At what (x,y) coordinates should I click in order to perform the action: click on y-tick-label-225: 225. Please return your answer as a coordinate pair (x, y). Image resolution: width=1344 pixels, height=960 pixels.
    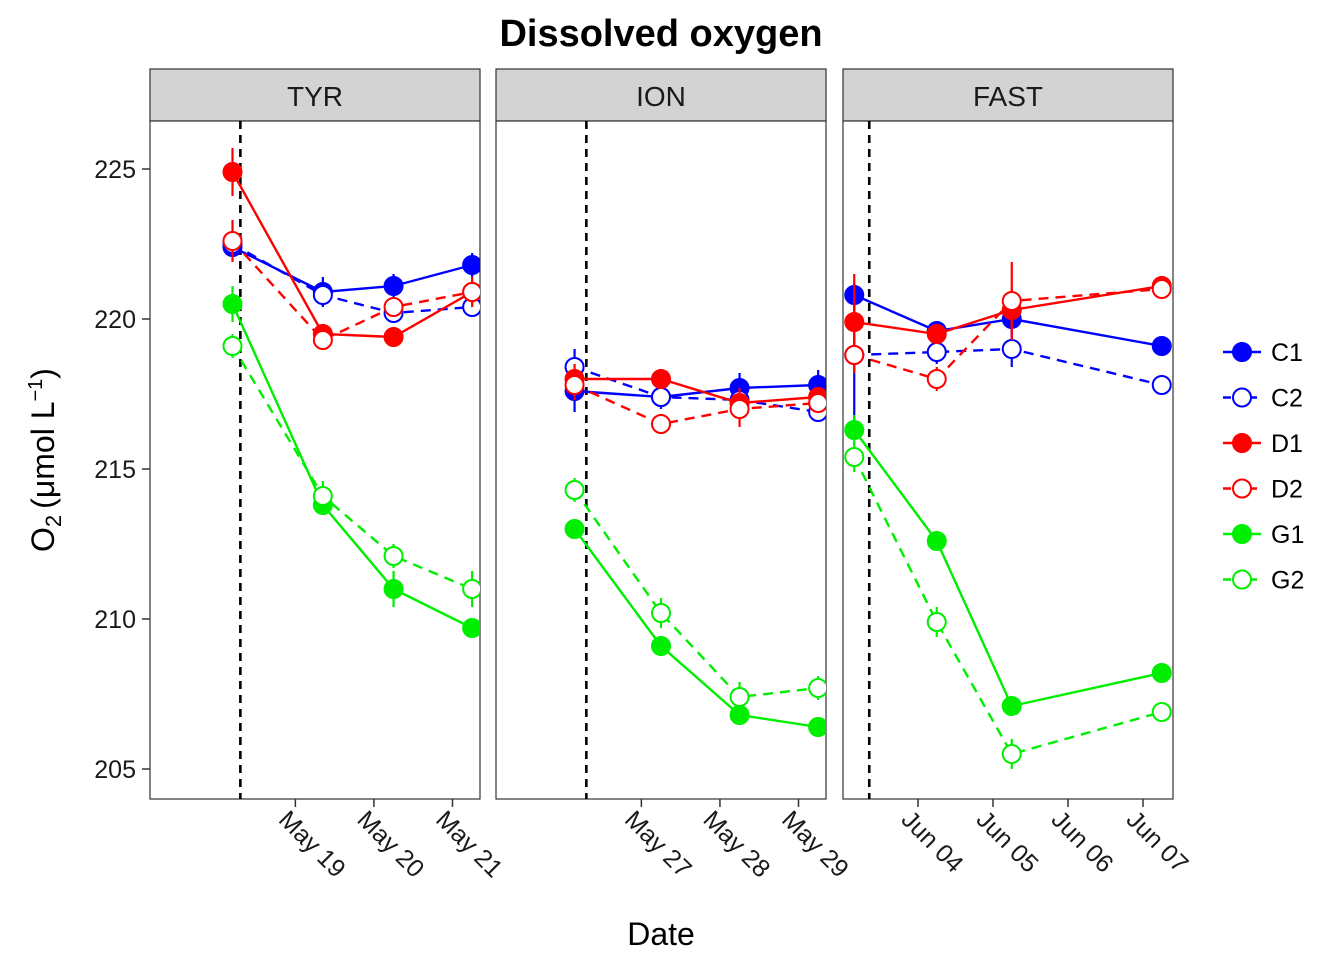
    Looking at the image, I should click on (115, 170).